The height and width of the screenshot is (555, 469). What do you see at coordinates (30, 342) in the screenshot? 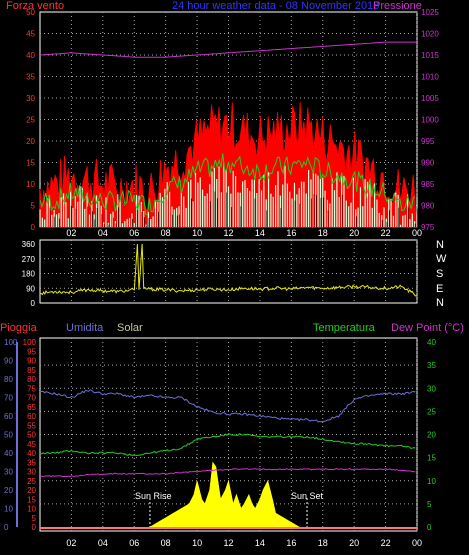
I see `rain-y-tick-label: 100` at bounding box center [30, 342].